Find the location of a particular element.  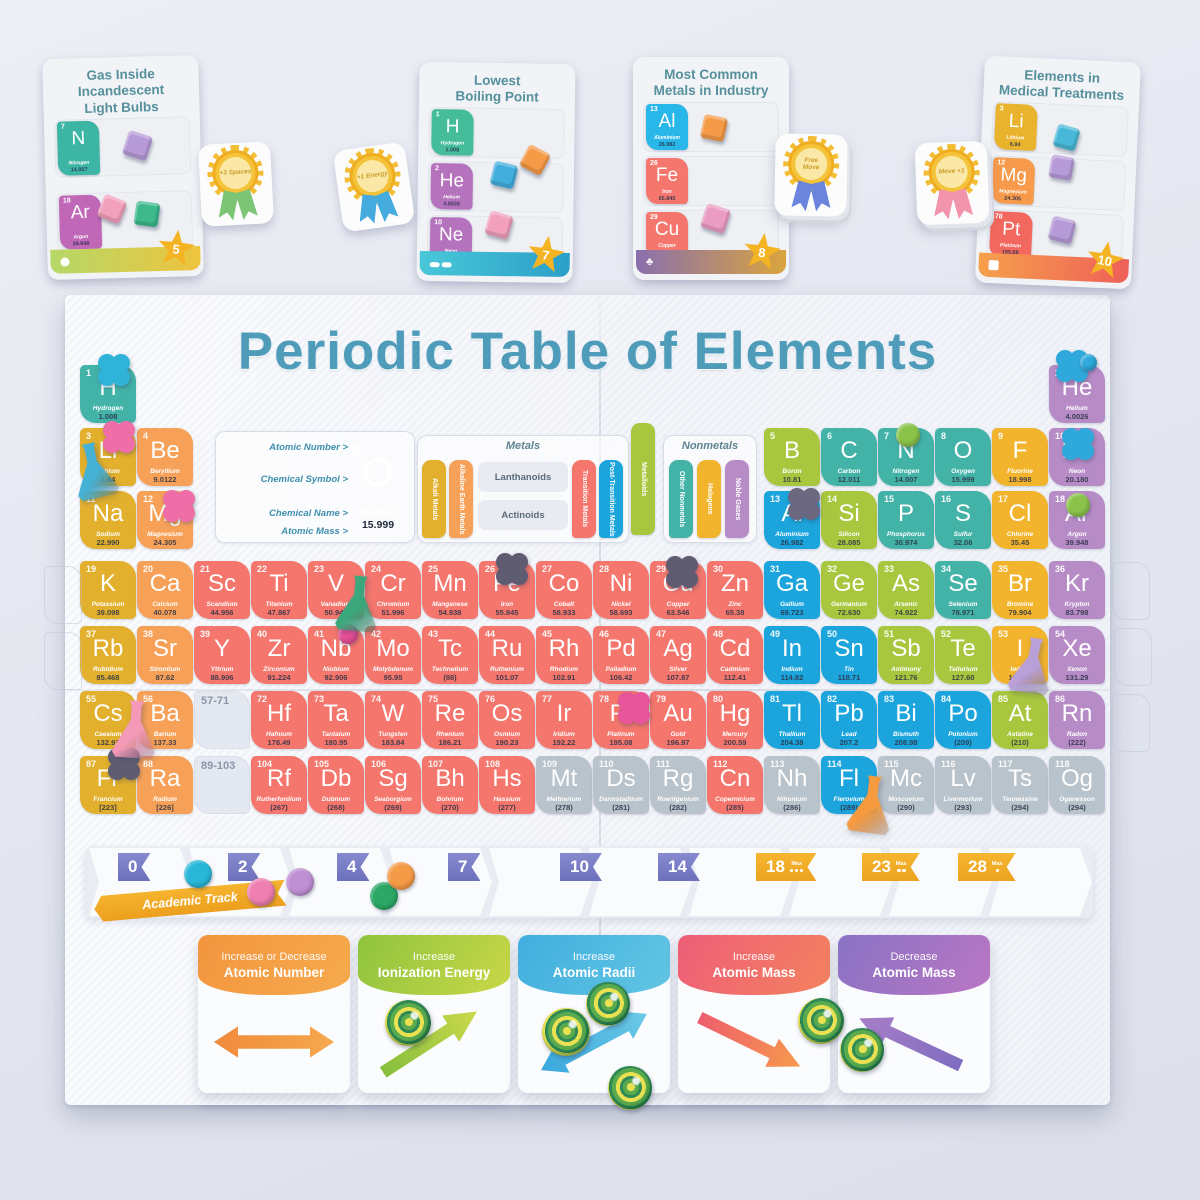

atomic-number: 20 is located at coordinates (148, 569).